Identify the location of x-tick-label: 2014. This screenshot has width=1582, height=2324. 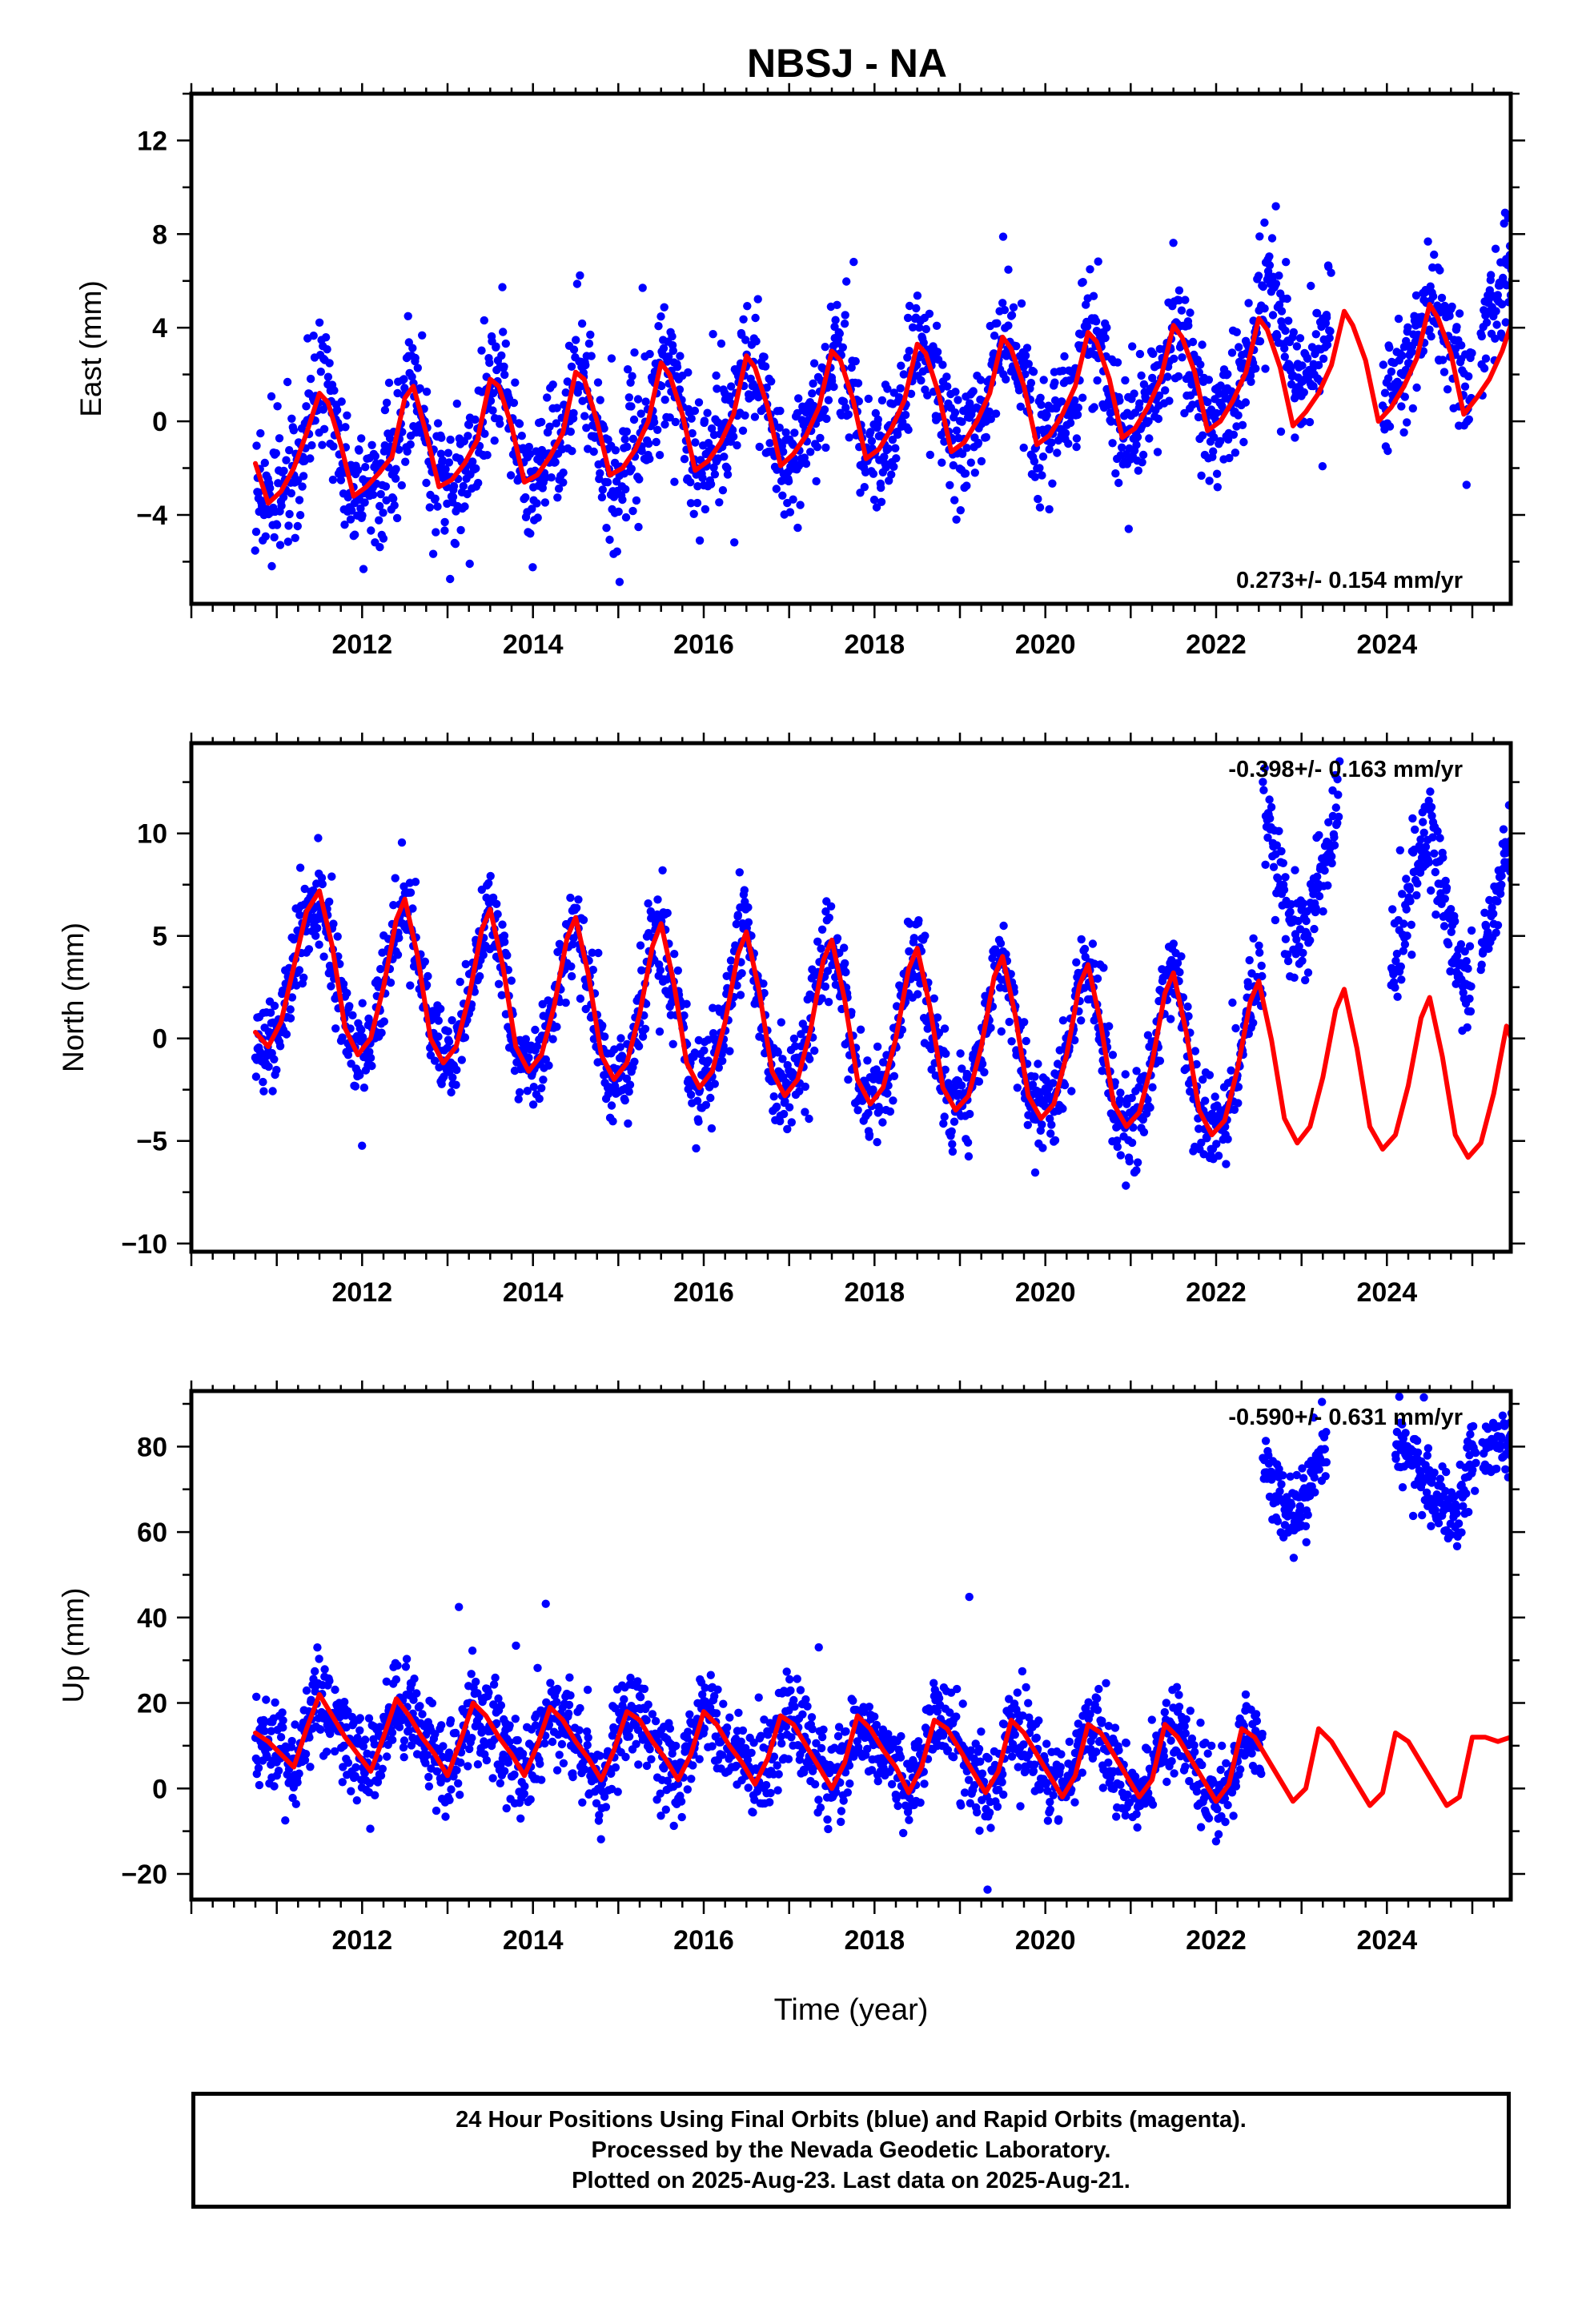
(534, 1292).